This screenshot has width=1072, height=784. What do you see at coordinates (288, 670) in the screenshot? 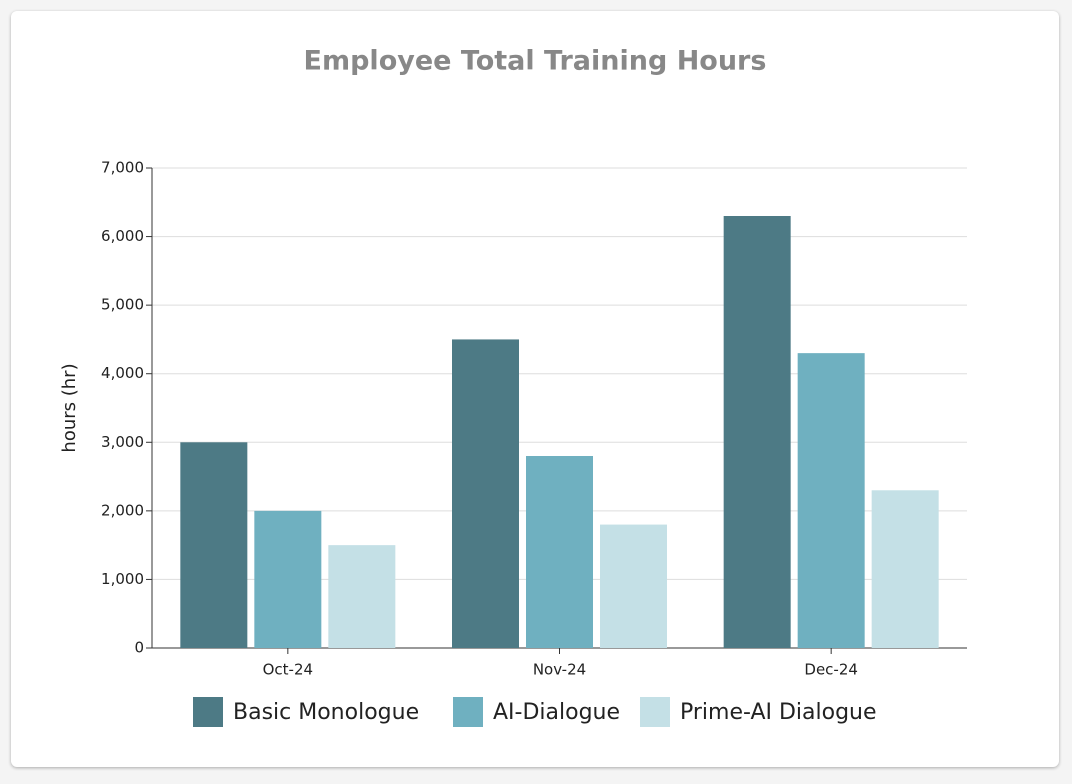
I see `x-tick-label: Oct-24` at bounding box center [288, 670].